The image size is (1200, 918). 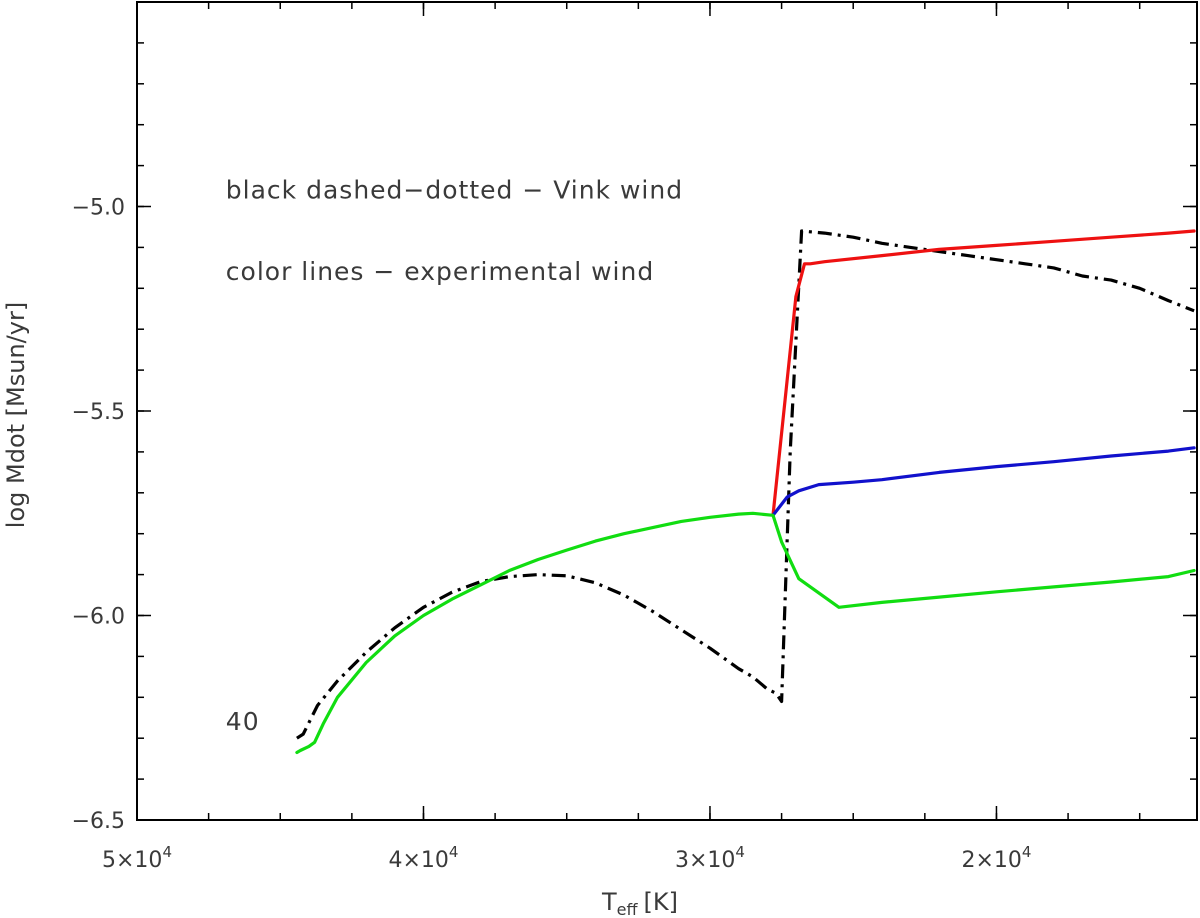 What do you see at coordinates (991, 860) in the screenshot?
I see `x-tick-label-mantissa: 2×10` at bounding box center [991, 860].